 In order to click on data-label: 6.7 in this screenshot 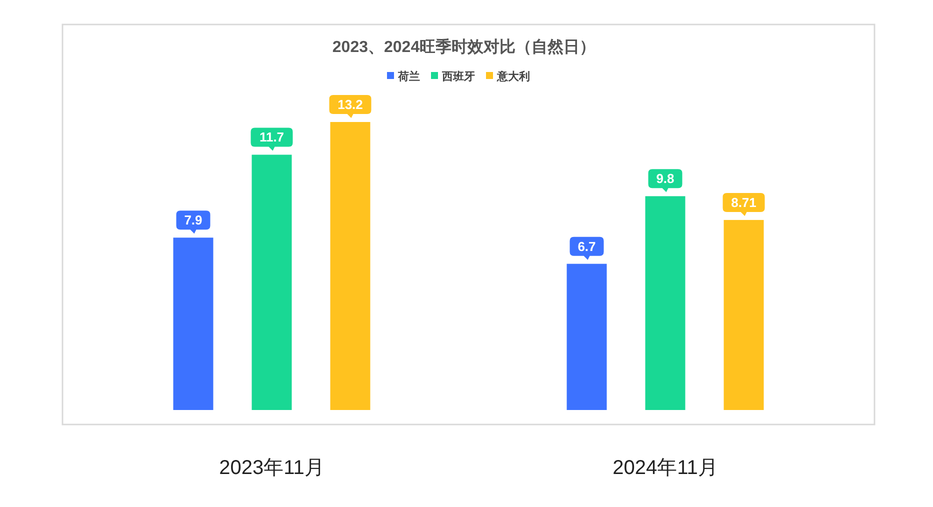, I will do `click(587, 246)`.